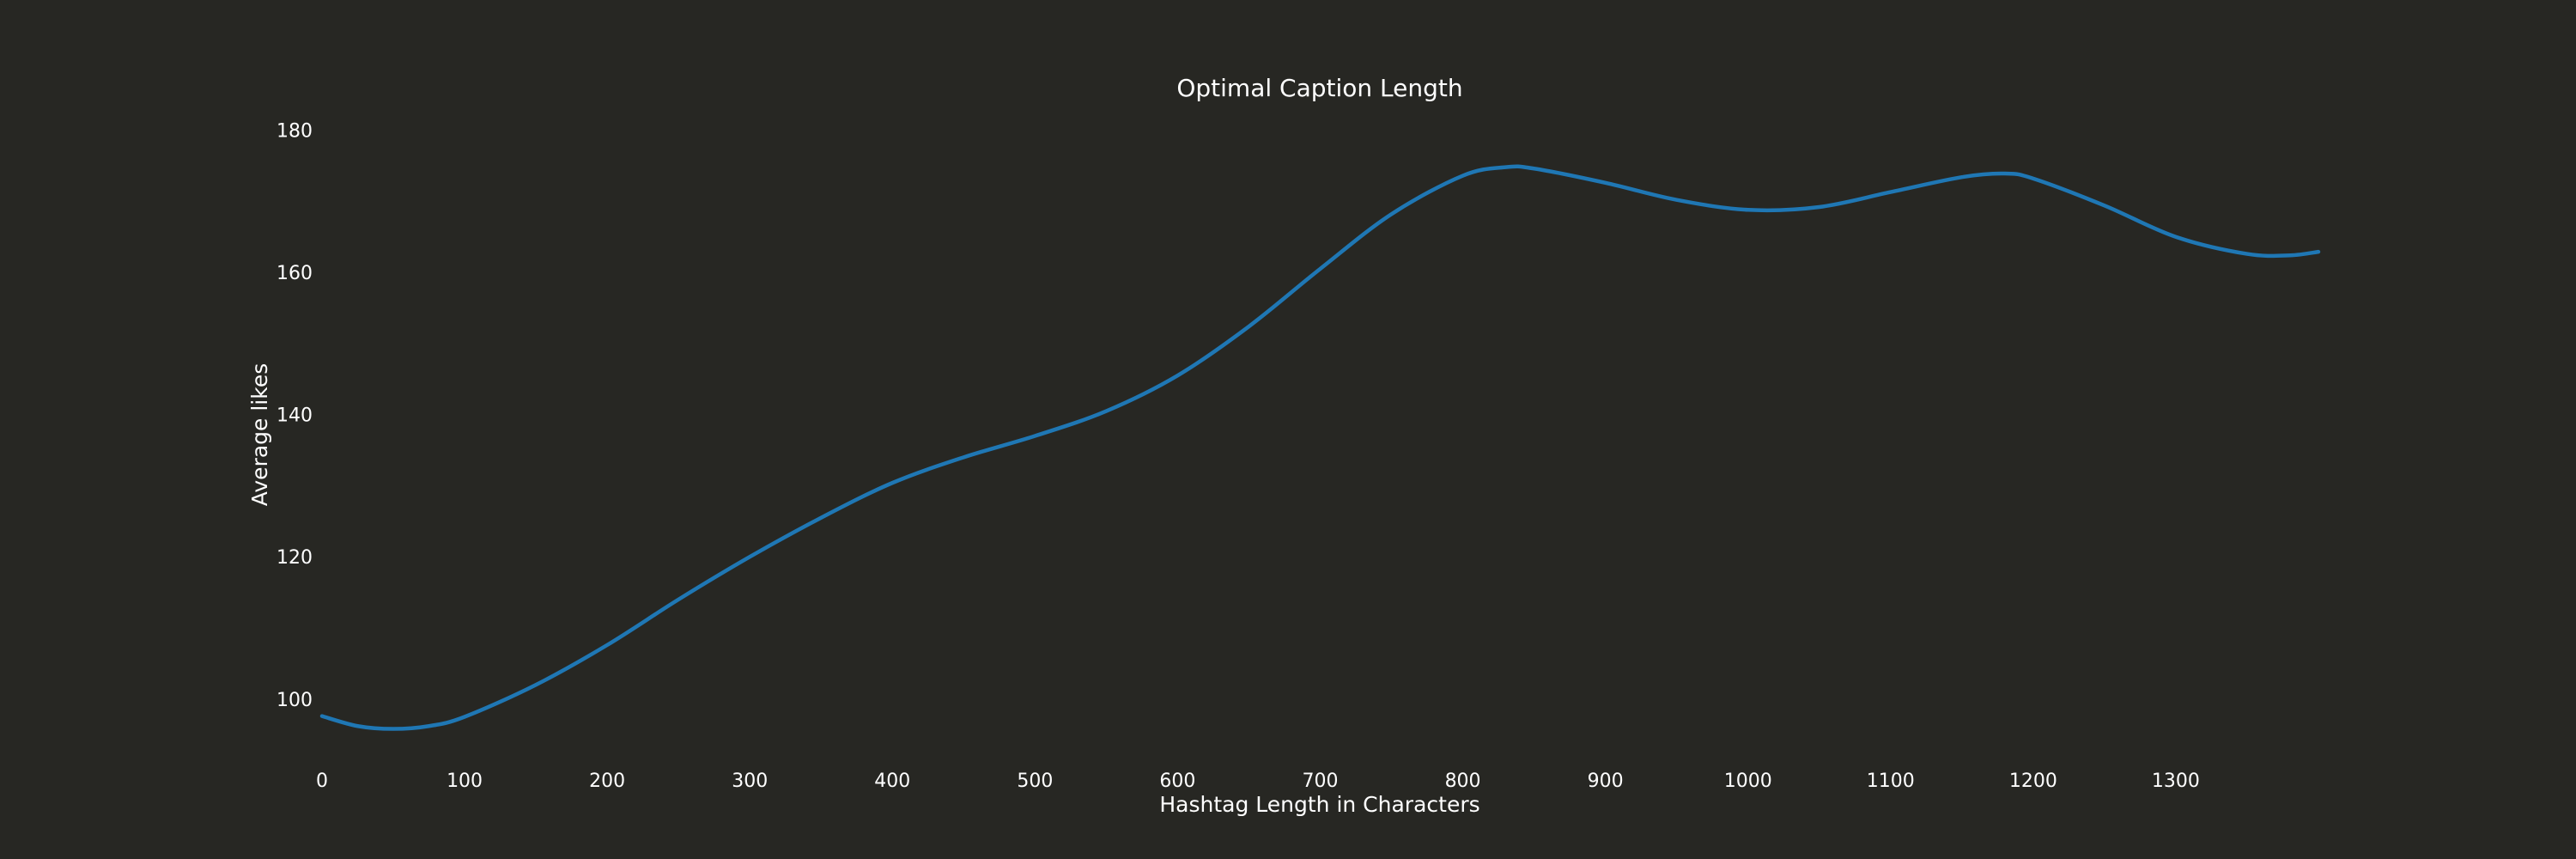 This screenshot has width=2576, height=859. Describe the element at coordinates (1319, 88) in the screenshot. I see `chart-title: Optimal Caption Length` at that location.